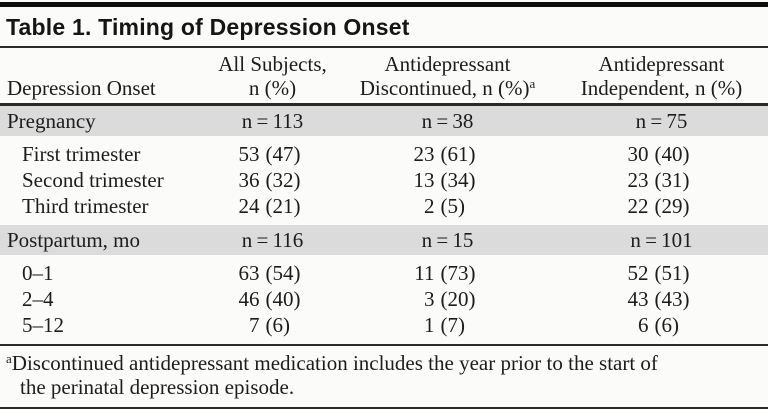  Describe the element at coordinates (638, 205) in the screenshot. I see `cell-count: 22` at that location.